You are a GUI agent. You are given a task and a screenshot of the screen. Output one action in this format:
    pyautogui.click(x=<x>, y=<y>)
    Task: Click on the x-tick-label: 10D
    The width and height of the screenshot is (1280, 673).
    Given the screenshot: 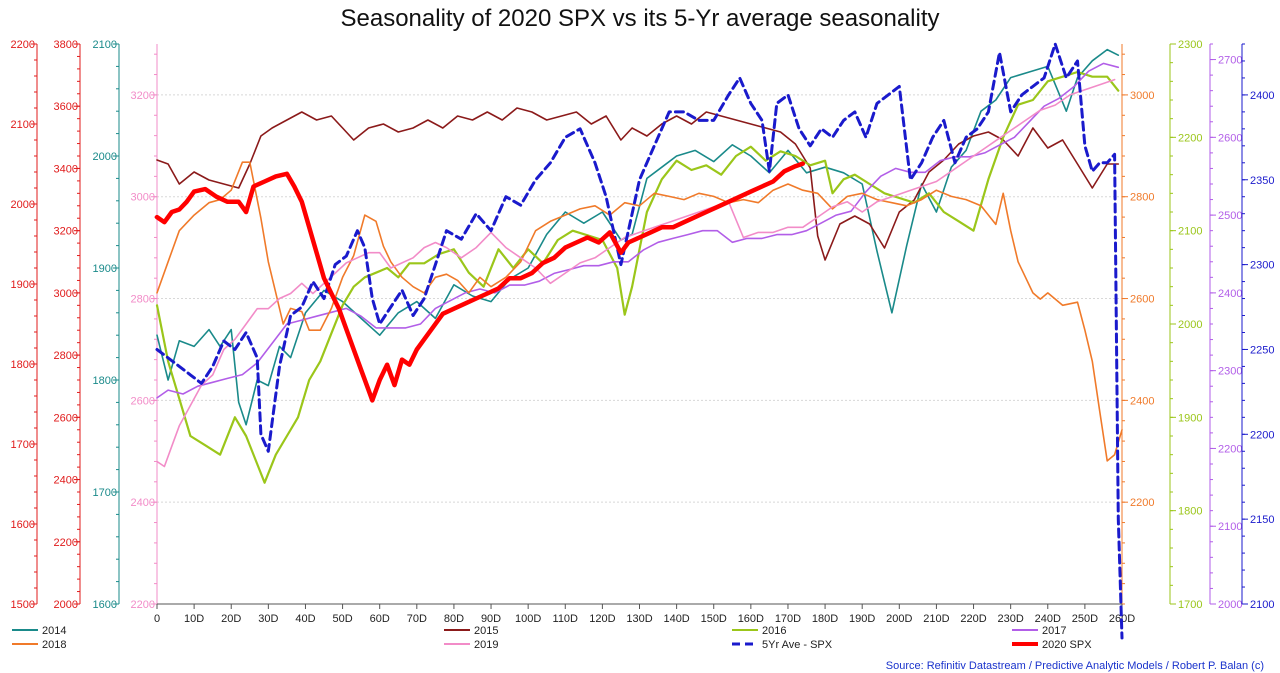 What is the action you would take?
    pyautogui.click(x=194, y=619)
    